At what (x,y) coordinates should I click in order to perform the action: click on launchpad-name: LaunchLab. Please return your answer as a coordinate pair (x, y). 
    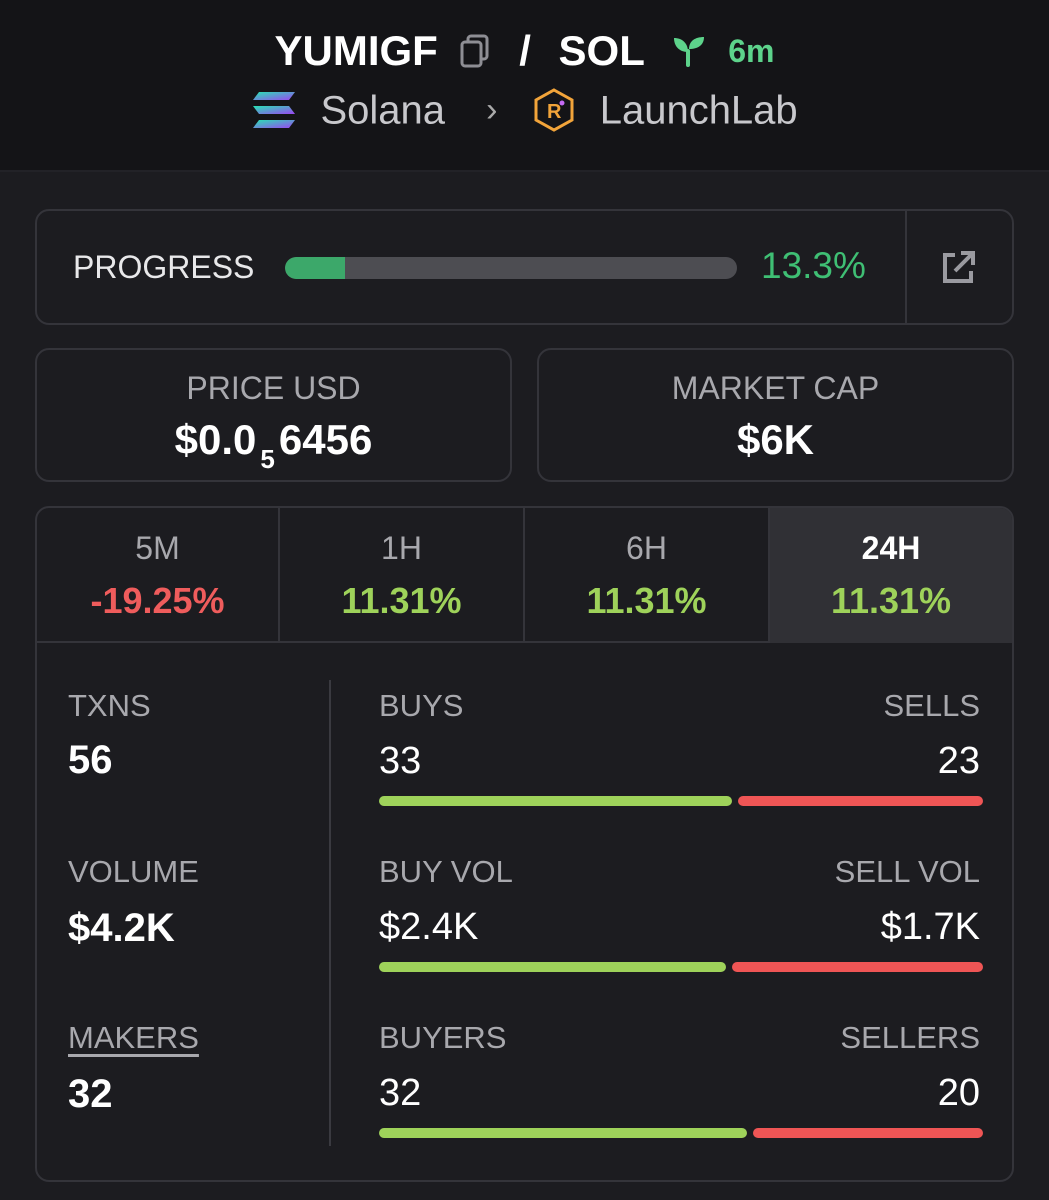
    Looking at the image, I should click on (698, 110).